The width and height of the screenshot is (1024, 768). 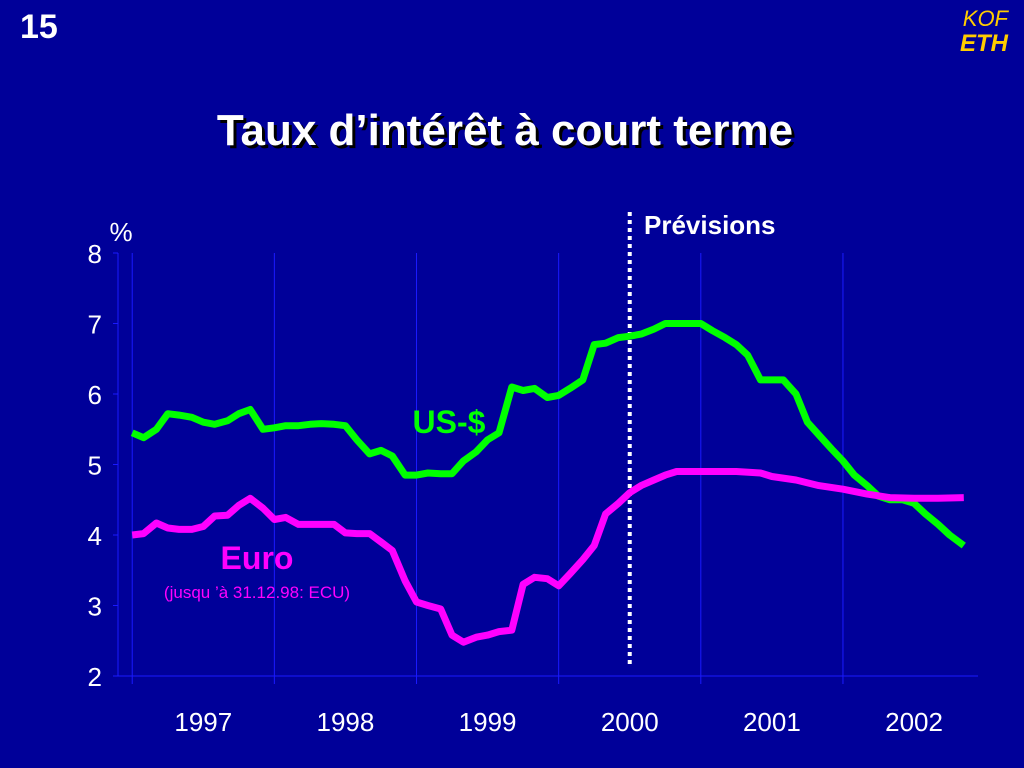 I want to click on logo-kof: KOF, so click(x=985, y=18).